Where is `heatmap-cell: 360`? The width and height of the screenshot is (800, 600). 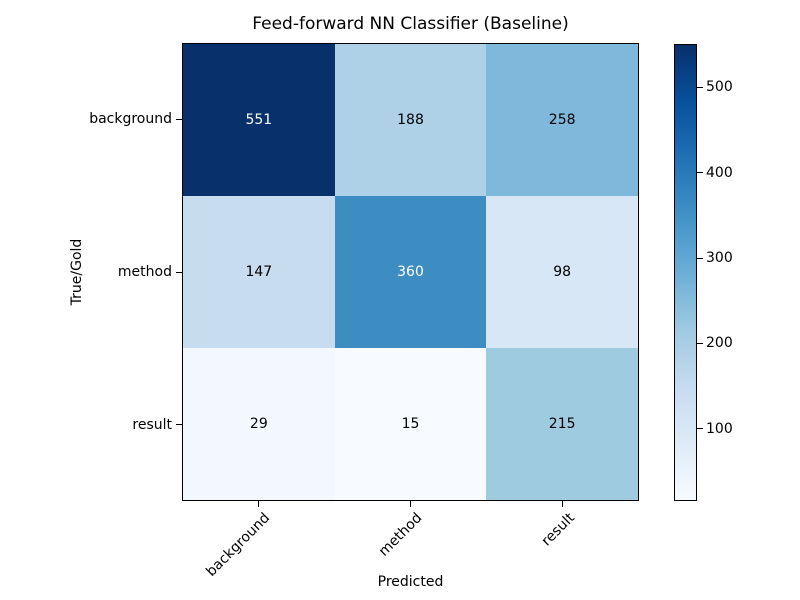 heatmap-cell: 360 is located at coordinates (410, 272).